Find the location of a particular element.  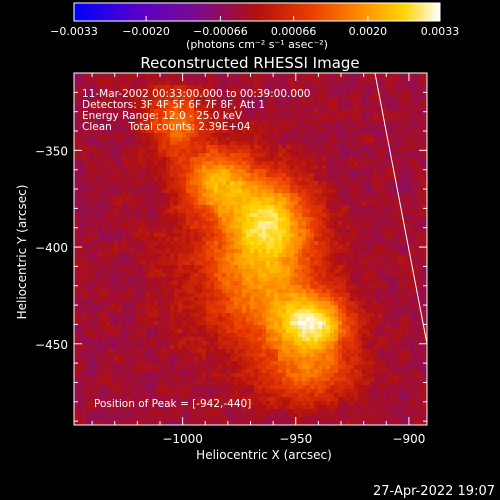

colorbar-tick-label: −0.0020 is located at coordinates (146, 31).